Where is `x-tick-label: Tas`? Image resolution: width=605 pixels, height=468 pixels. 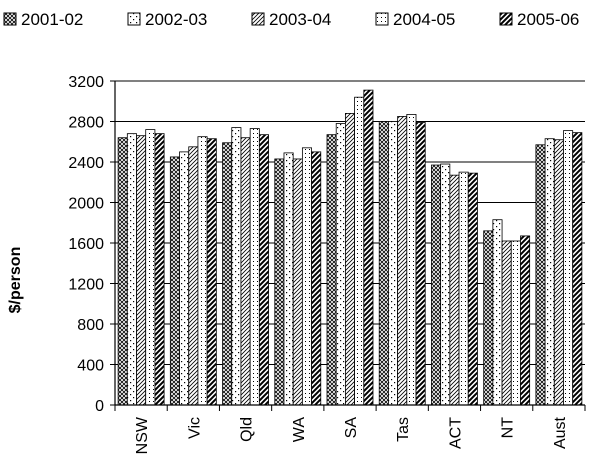
x-tick-label: Tas is located at coordinates (403, 429).